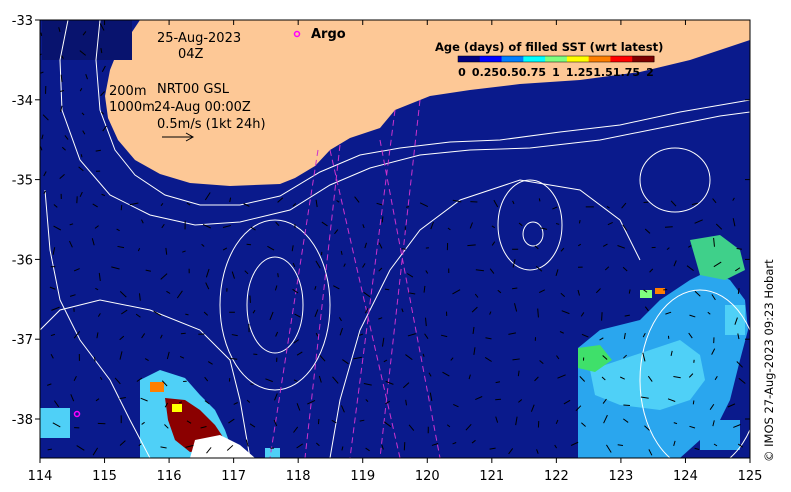 The height and width of the screenshot is (492, 791). Describe the element at coordinates (222, 446) in the screenshot. I see `sst-patch-white` at that location.